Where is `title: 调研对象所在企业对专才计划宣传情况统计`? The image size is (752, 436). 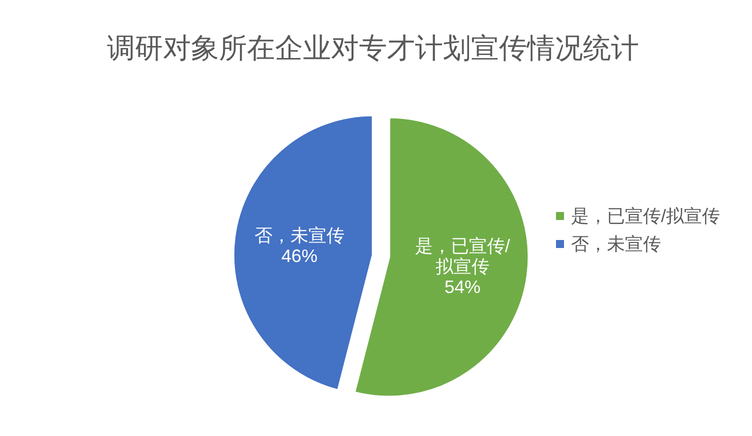
title: 调研对象所在企业对专才计划宣传情况统计 is located at coordinates (373, 48).